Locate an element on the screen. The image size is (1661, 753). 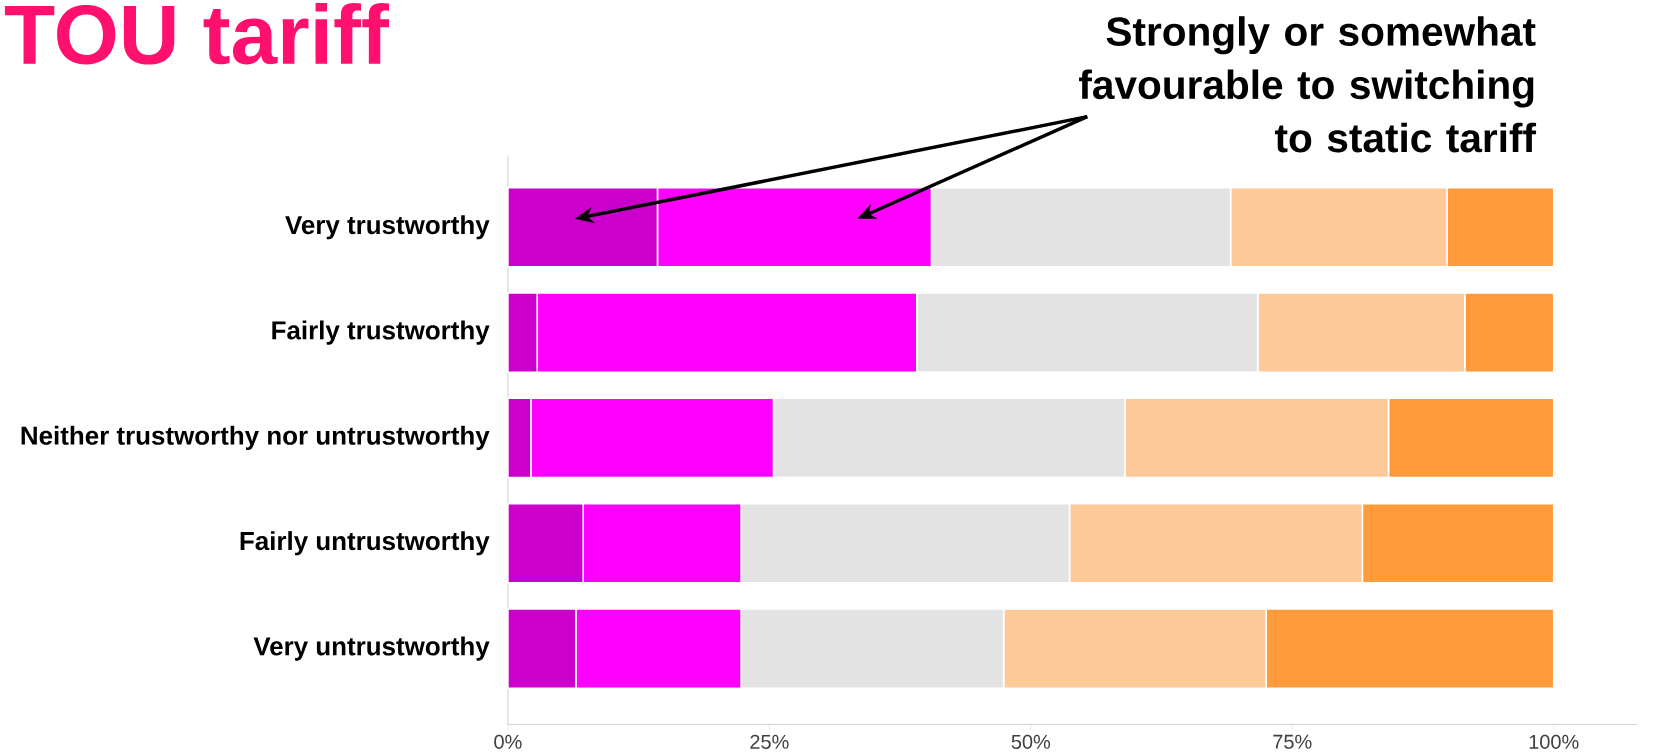
x-tick-label: 75% is located at coordinates (1292, 741).